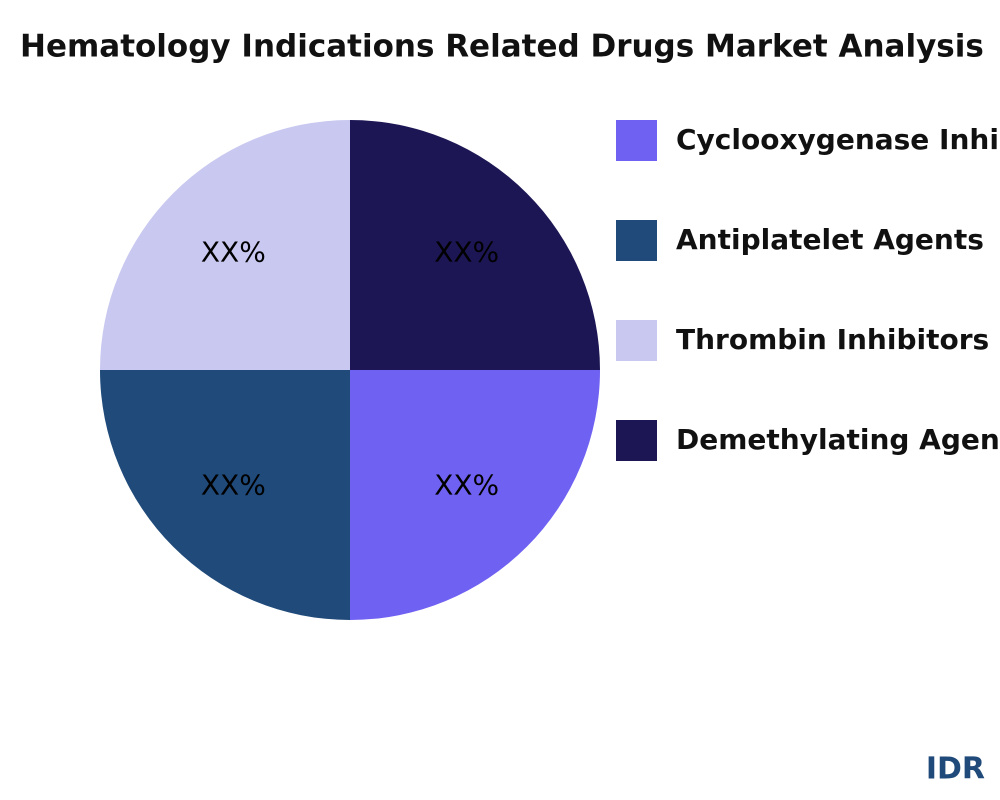 The width and height of the screenshot is (1000, 800). I want to click on brand-logo: IDR, so click(955, 769).